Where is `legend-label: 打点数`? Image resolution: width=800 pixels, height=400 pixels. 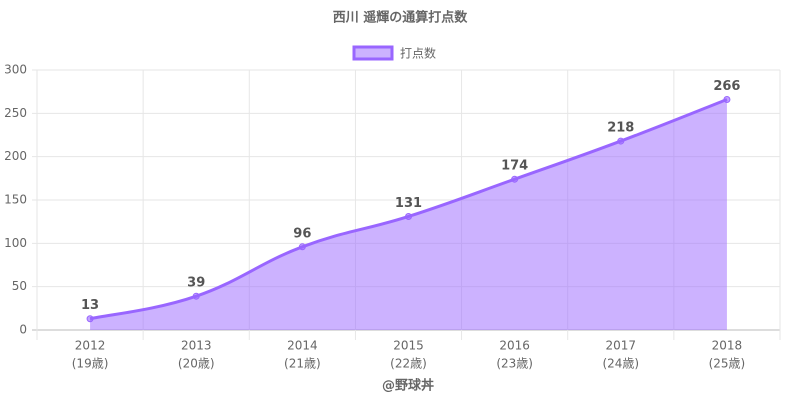 legend-label: 打点数 is located at coordinates (418, 53).